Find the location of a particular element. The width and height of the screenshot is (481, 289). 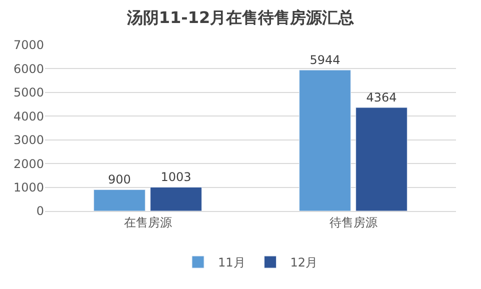

y-tick-label: 7000 is located at coordinates (28, 45).